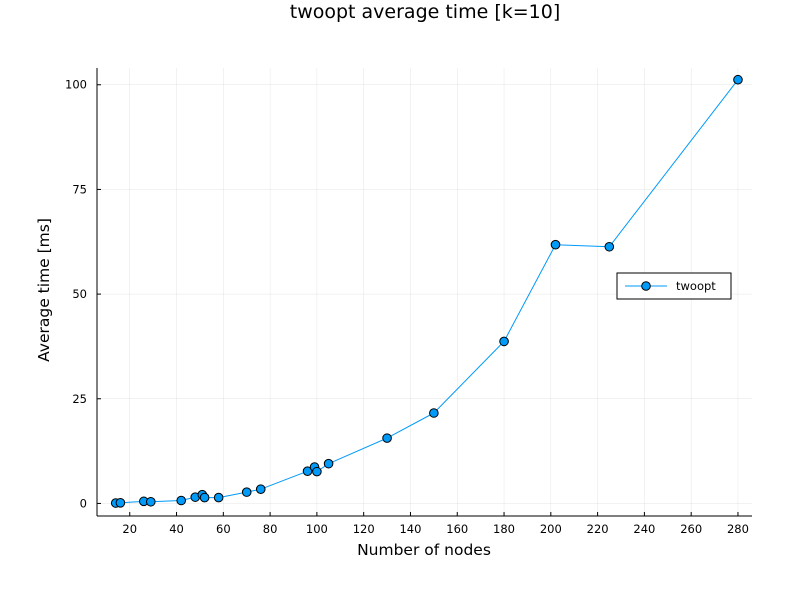  Describe the element at coordinates (76, 85) in the screenshot. I see `y-tick-label: 100` at that location.